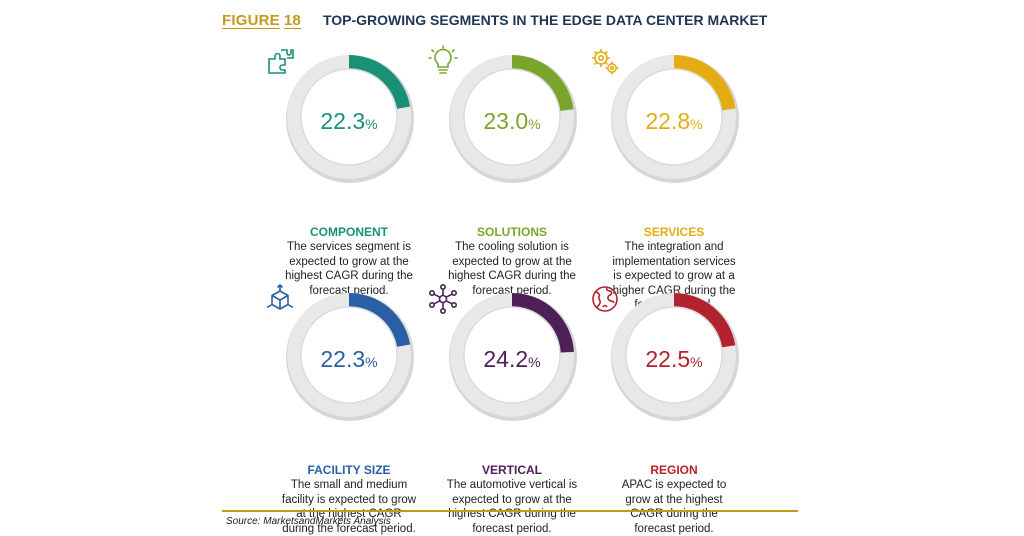  I want to click on progress-arc-region, so click(705, 320).